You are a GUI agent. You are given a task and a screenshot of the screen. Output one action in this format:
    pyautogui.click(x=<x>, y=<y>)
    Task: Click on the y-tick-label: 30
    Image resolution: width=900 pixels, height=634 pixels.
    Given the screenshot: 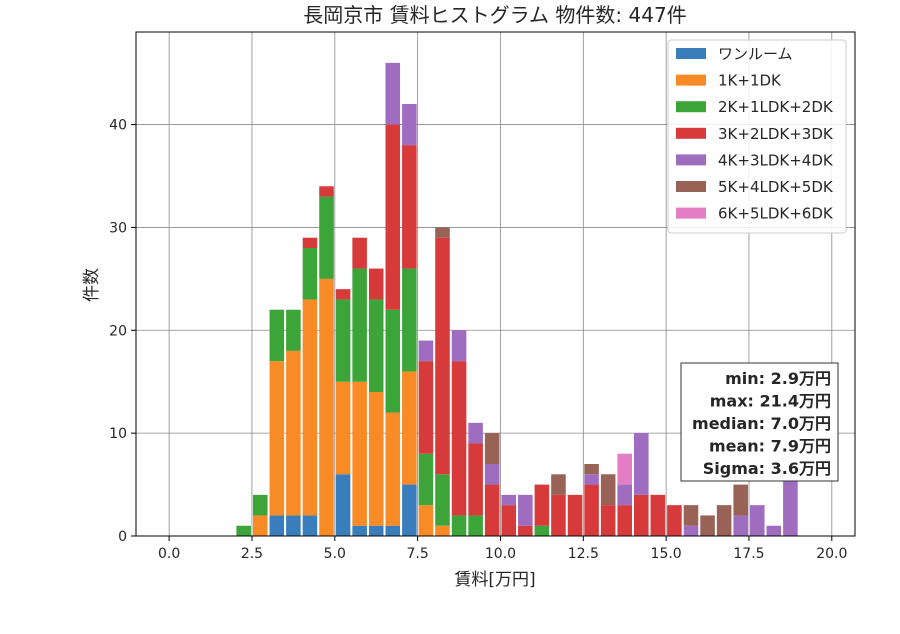 What is the action you would take?
    pyautogui.click(x=118, y=228)
    